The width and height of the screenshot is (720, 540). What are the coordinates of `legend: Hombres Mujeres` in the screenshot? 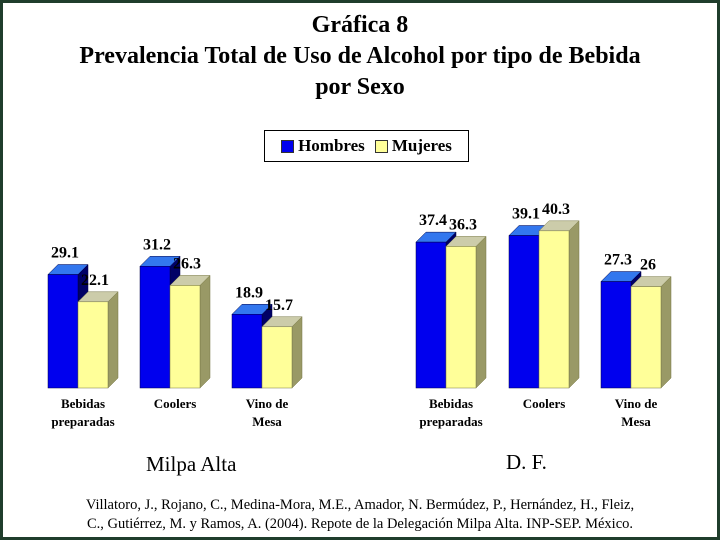 It's located at (366, 146).